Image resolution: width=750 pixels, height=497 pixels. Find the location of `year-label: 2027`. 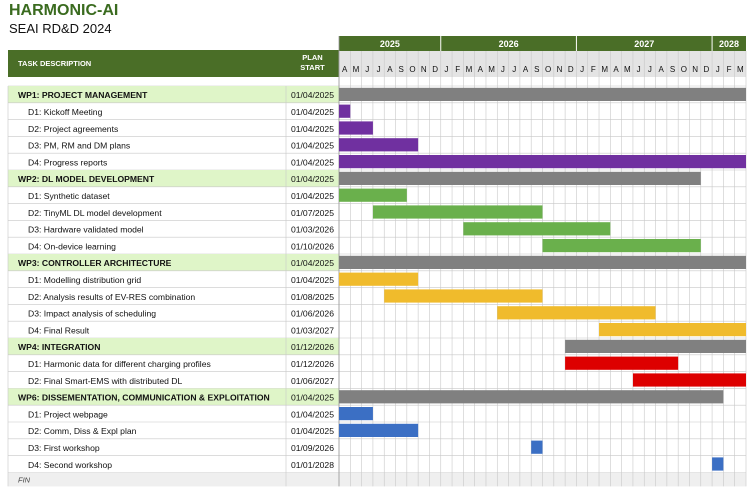

year-label: 2027 is located at coordinates (644, 44).